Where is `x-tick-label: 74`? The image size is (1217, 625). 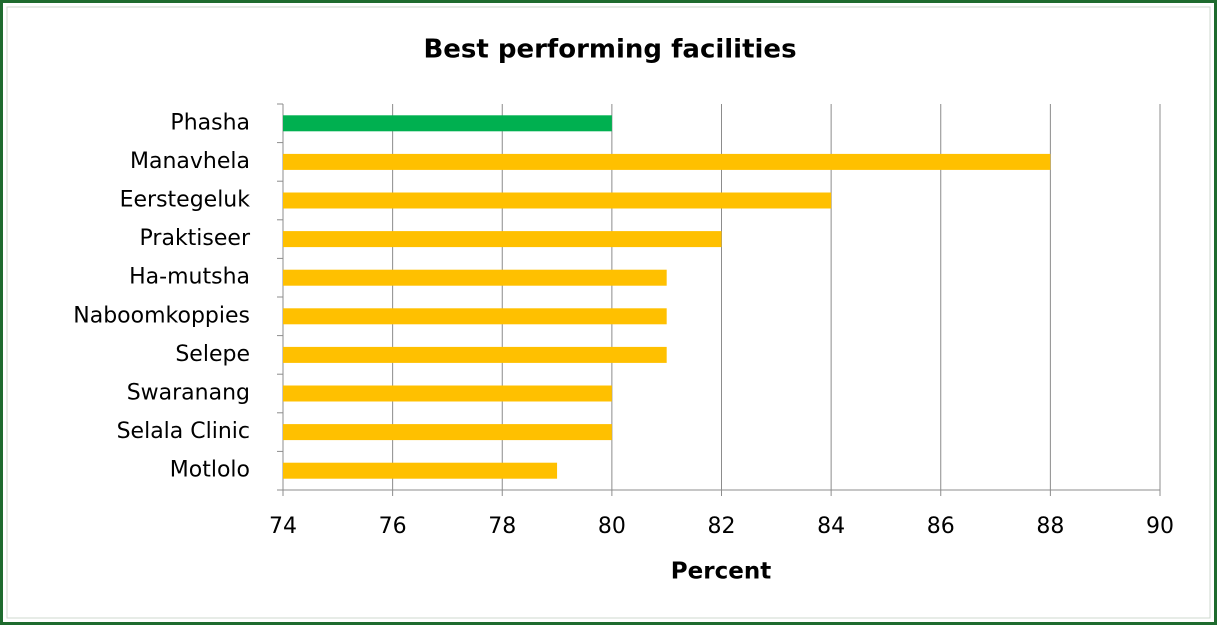
x-tick-label: 74 is located at coordinates (283, 526).